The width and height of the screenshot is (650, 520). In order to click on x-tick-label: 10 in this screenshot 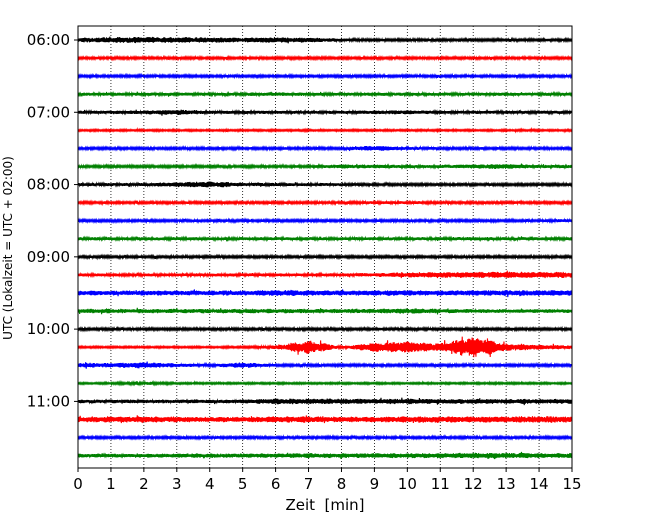, I will do `click(407, 484)`.